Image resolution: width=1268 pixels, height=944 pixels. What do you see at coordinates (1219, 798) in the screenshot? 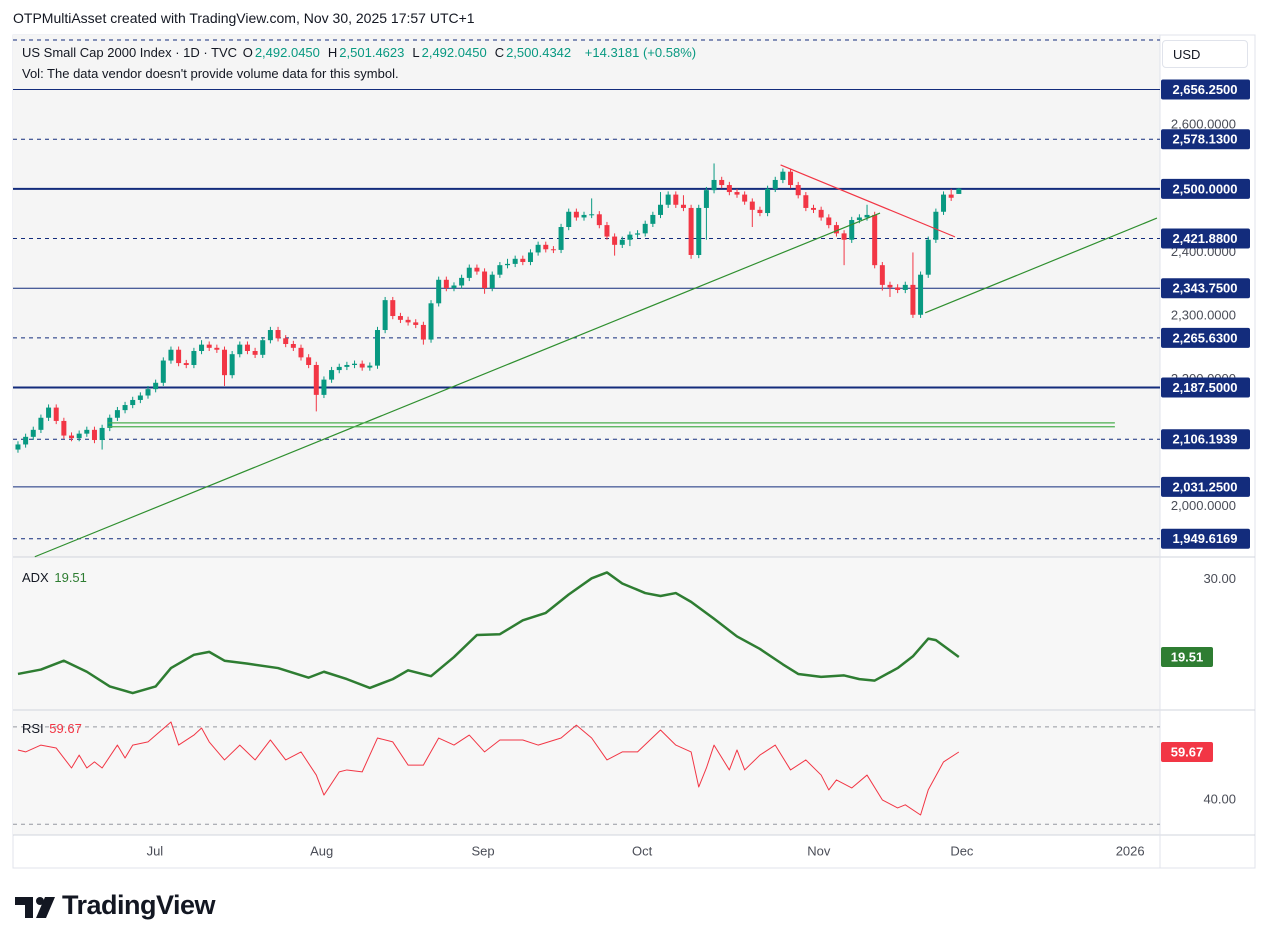
I see `y-tick-label: 40.00` at bounding box center [1219, 798].